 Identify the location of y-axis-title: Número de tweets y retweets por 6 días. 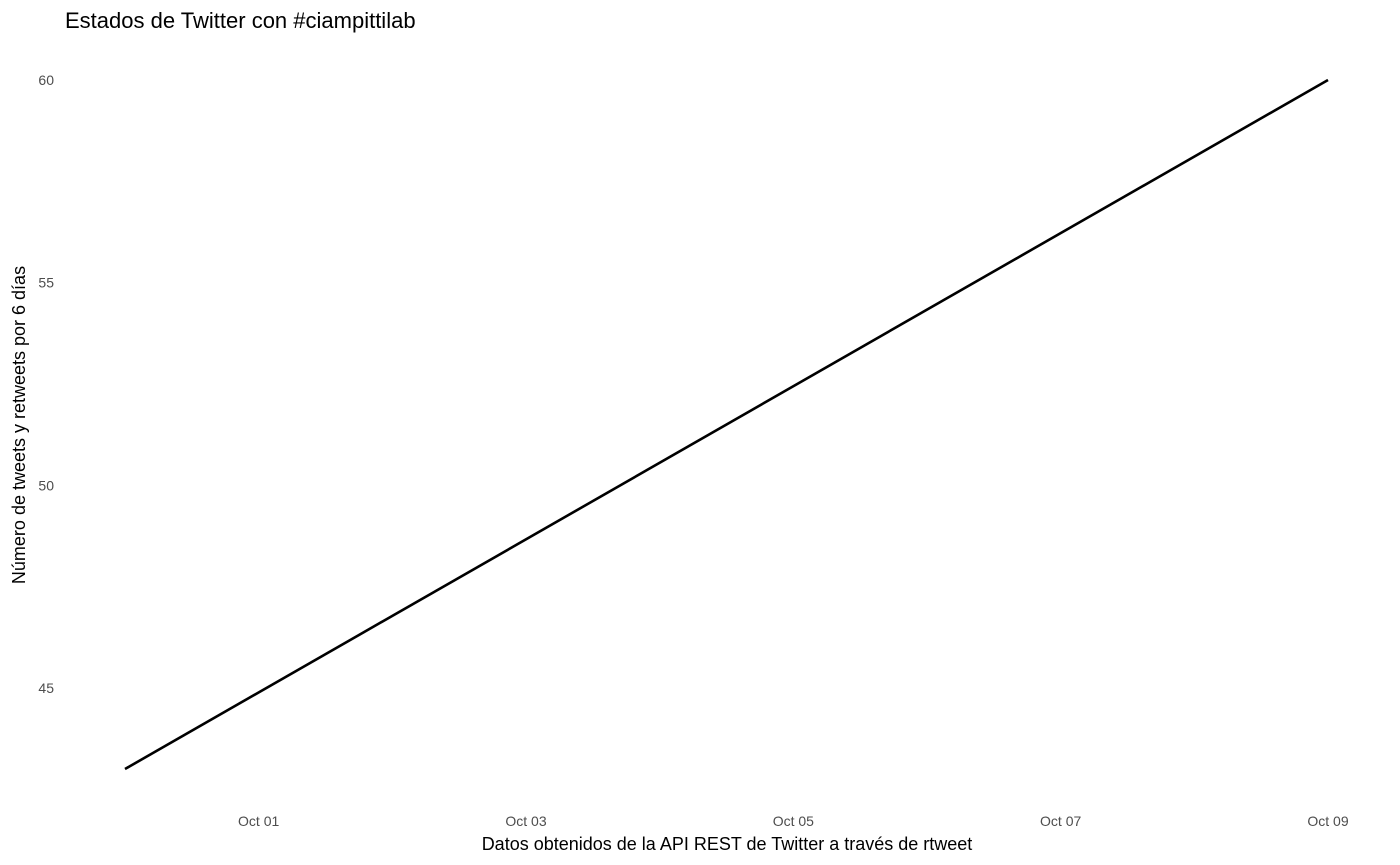
(19, 425).